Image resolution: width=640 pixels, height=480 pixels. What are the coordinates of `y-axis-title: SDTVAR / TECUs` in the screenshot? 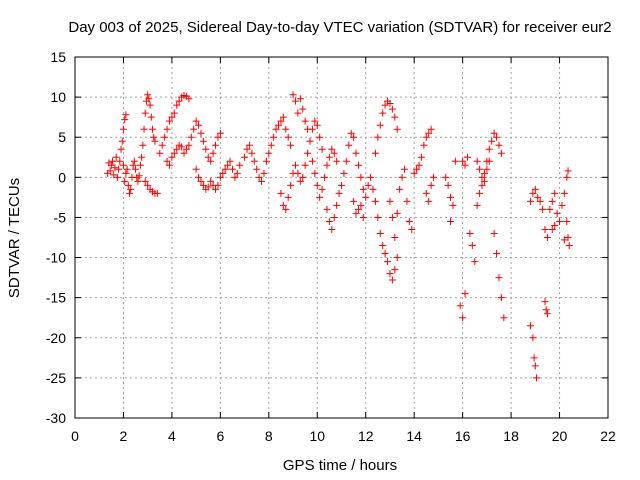 It's located at (14, 238).